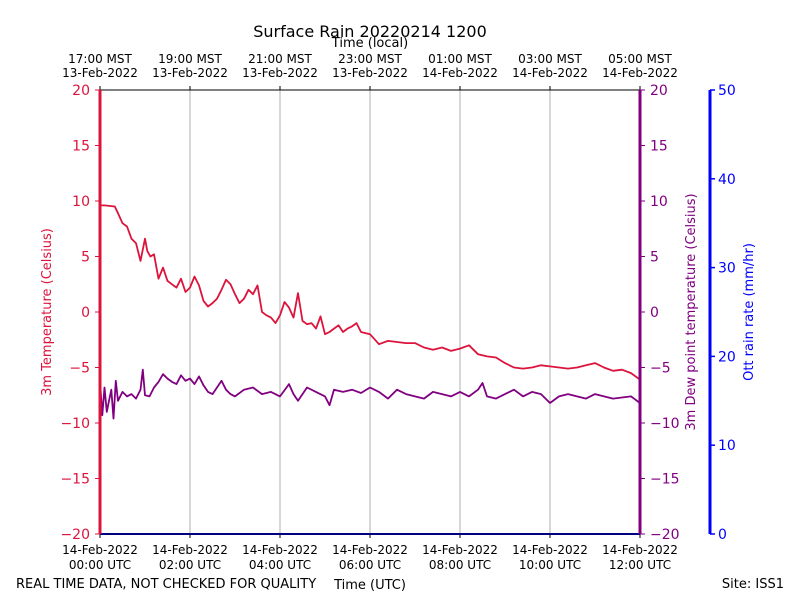  What do you see at coordinates (370, 565) in the screenshot?
I see `x-tick-label: 06:00 UTC` at bounding box center [370, 565].